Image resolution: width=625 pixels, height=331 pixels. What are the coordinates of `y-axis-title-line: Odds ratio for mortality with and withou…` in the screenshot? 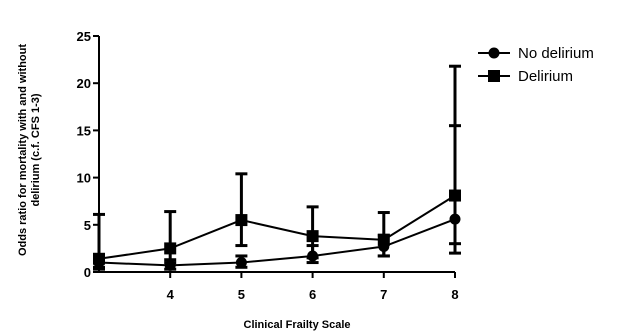 It's located at (23, 150).